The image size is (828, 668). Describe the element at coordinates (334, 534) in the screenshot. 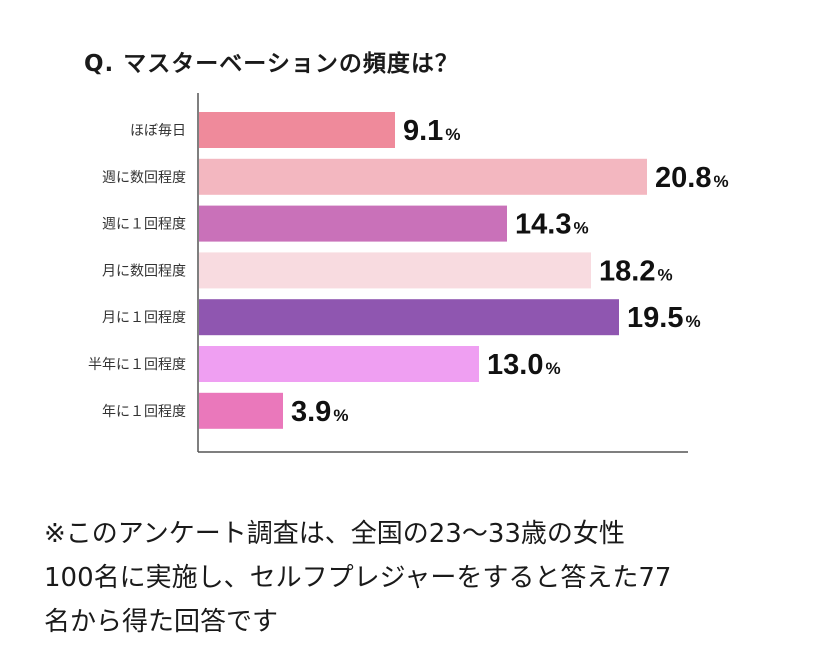

I see `footnote-line-1: ※このアンケート調査は、全国の23〜33歳の女性` at that location.